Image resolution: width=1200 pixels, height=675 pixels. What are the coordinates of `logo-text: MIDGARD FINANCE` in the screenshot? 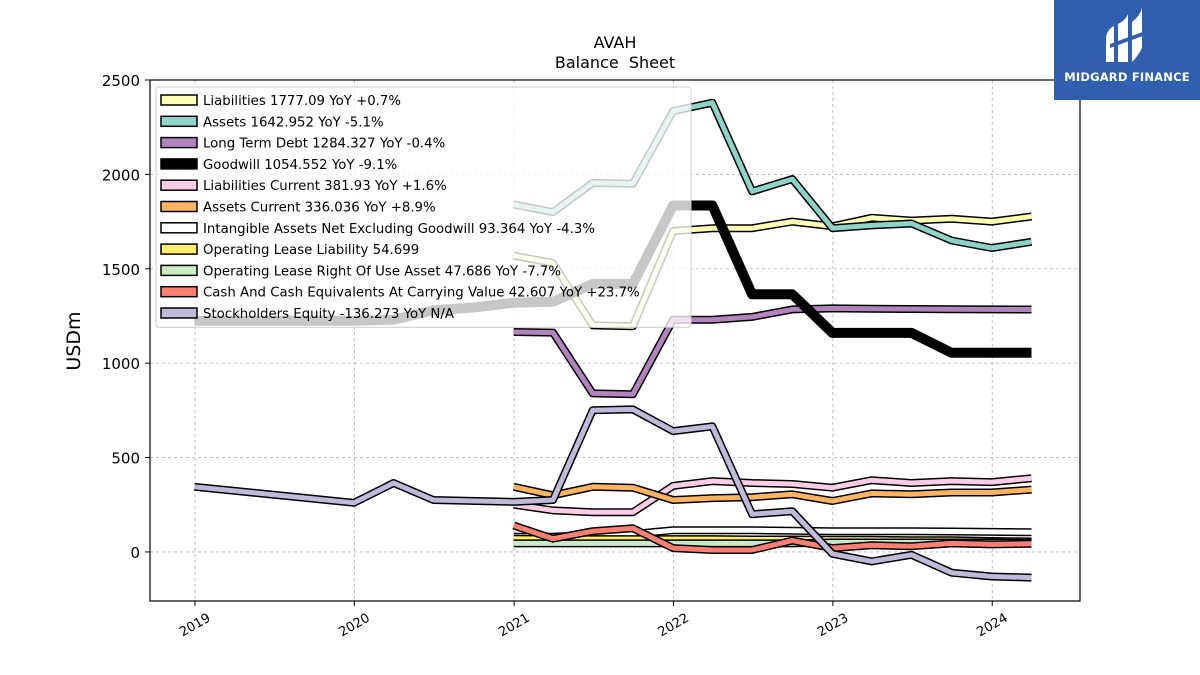 It's located at (1127, 77).